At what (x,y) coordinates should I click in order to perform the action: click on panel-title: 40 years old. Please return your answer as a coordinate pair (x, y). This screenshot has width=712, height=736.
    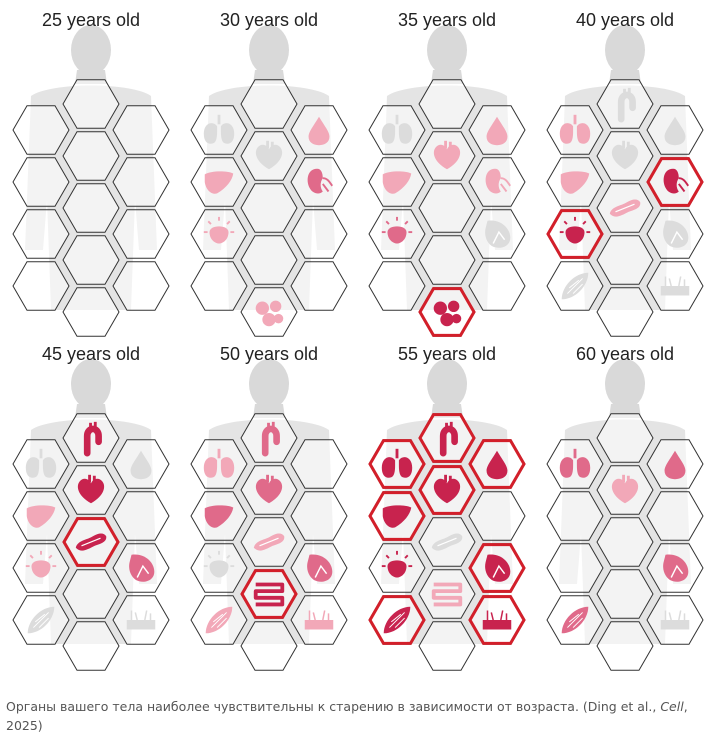
    Looking at the image, I should click on (625, 20).